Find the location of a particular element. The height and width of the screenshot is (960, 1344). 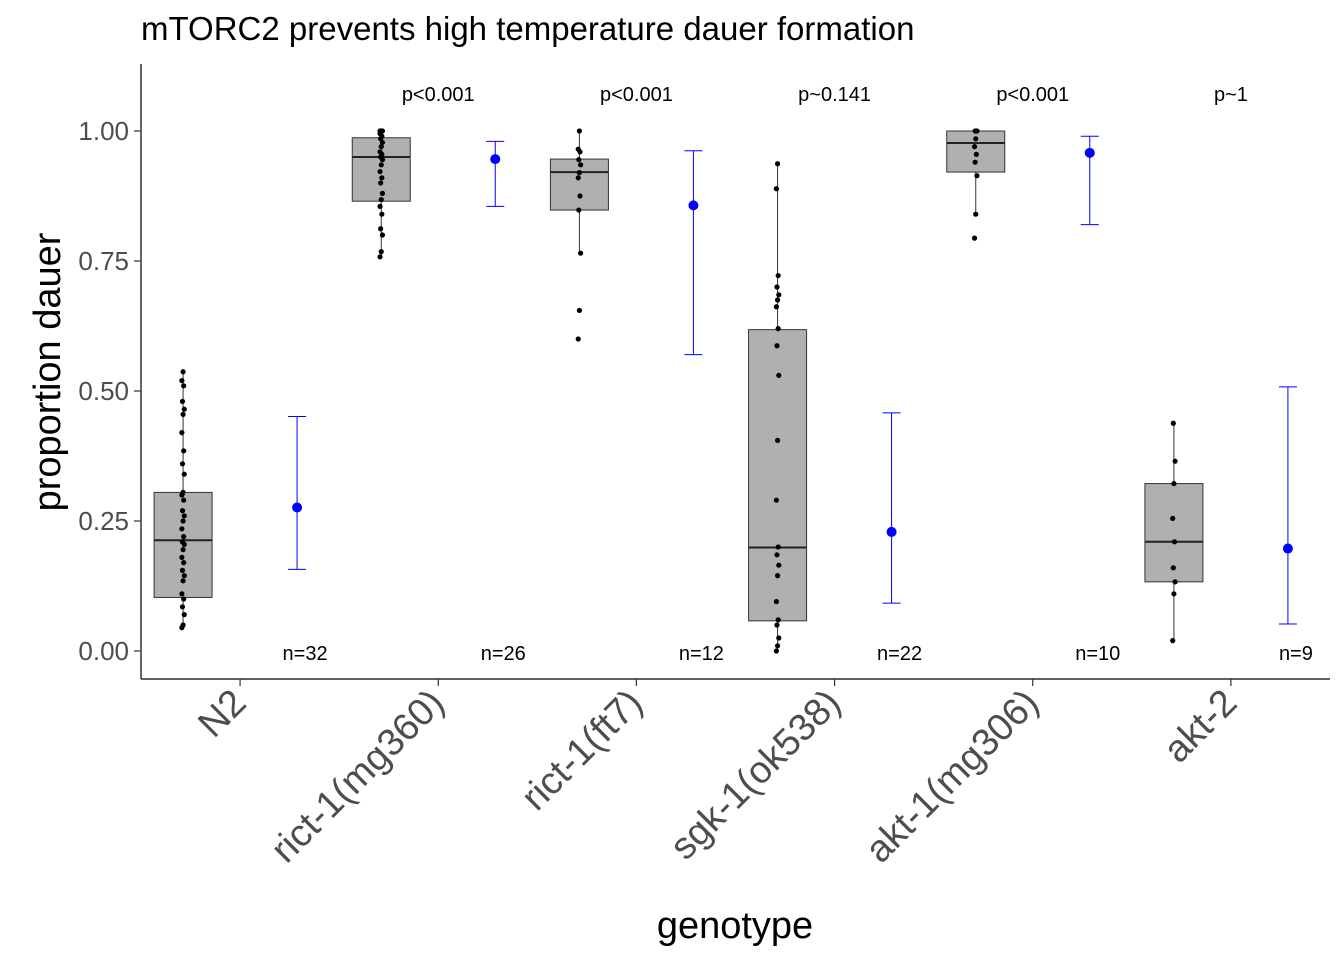

n-count-label: n=26 is located at coordinates (503, 654).